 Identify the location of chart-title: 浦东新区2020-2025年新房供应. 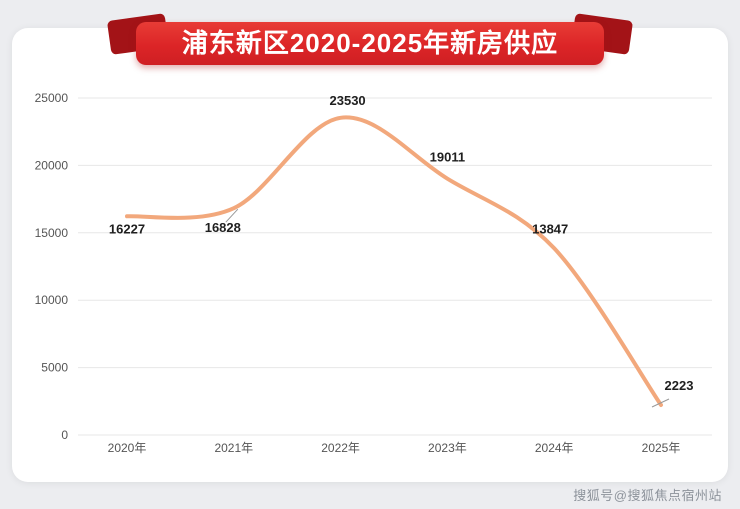
(370, 43).